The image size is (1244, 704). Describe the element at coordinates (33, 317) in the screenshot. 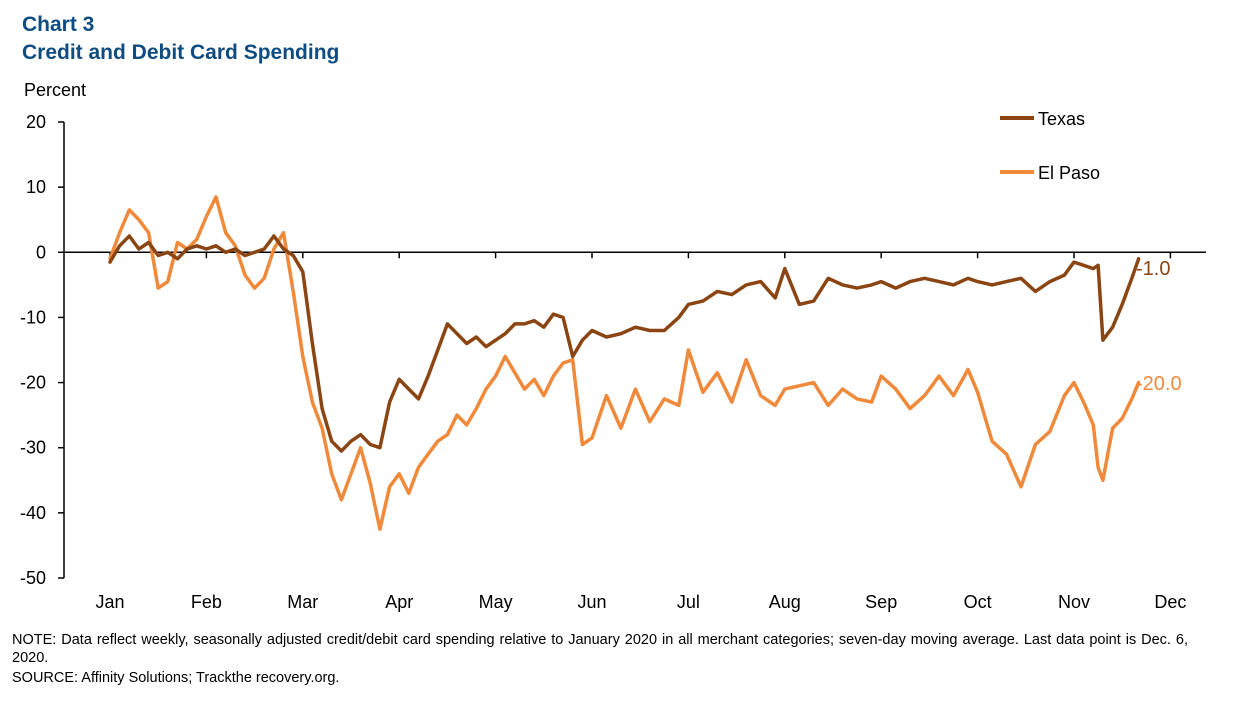

I see `y-tick-label: -10` at that location.